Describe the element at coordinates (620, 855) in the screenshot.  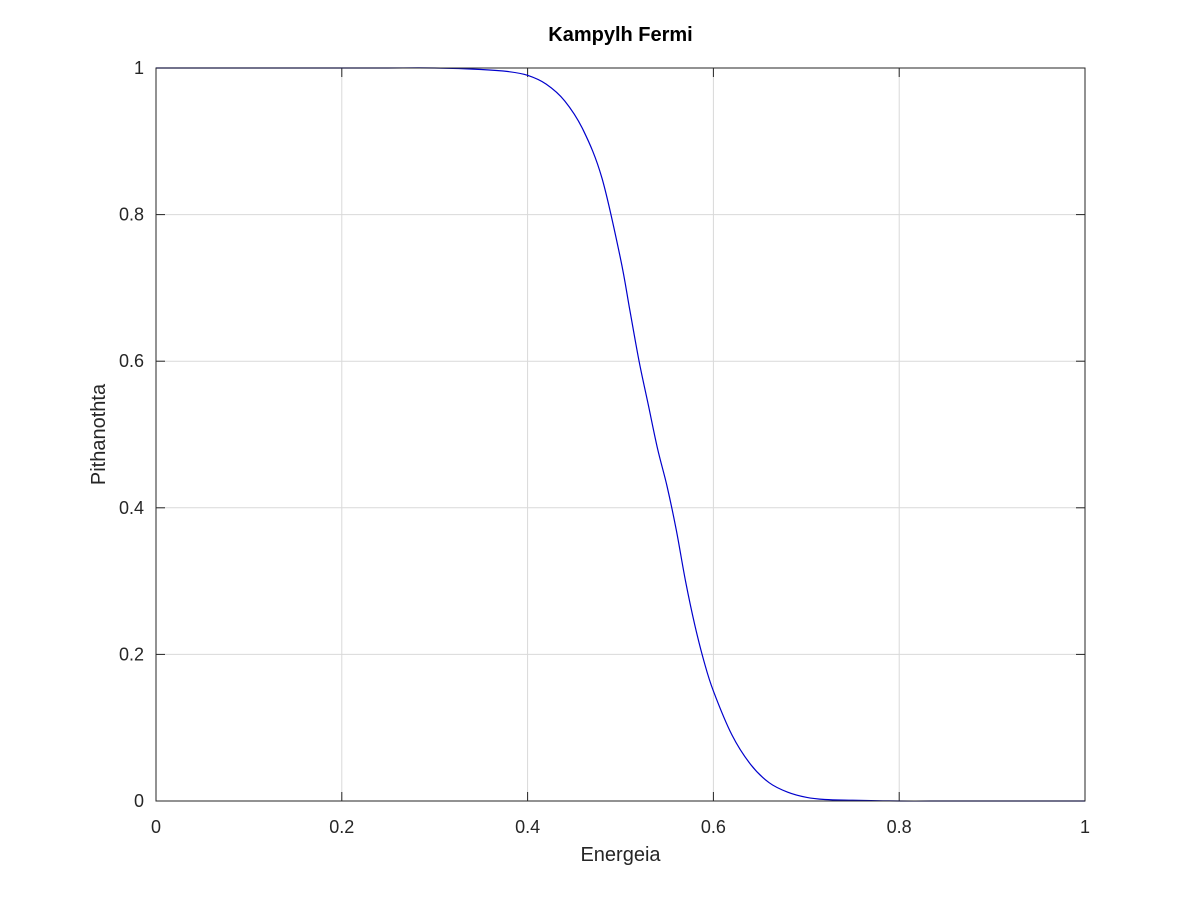
I see `x-axis-label: Energeia` at that location.